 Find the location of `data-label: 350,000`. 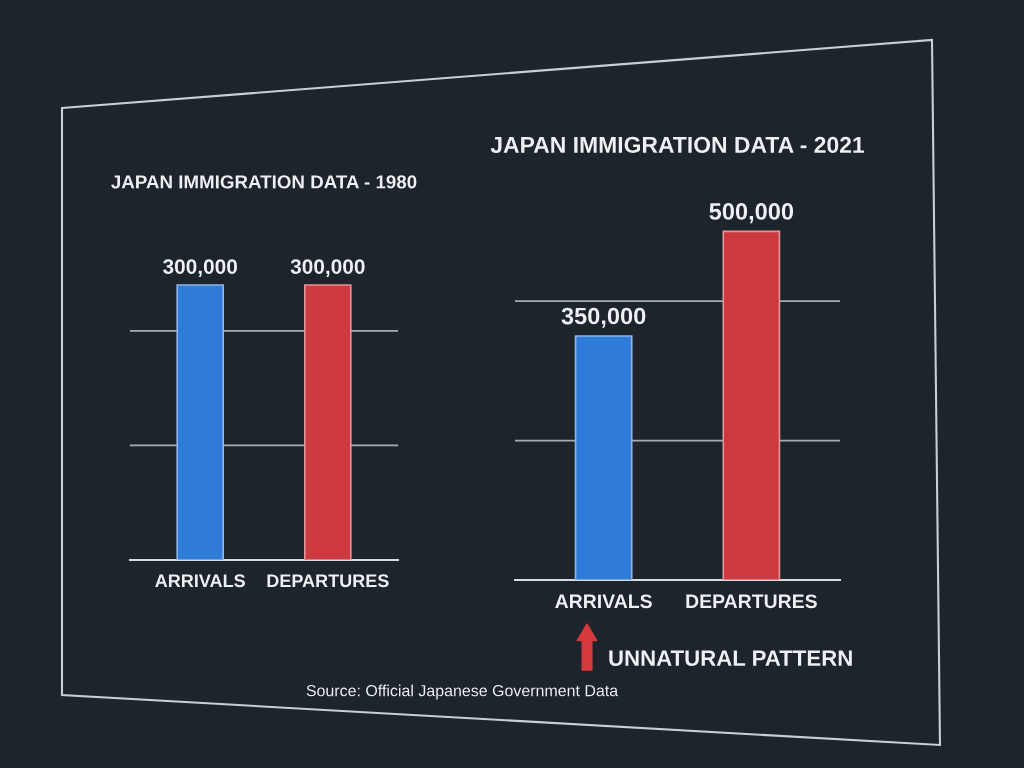

data-label: 350,000 is located at coordinates (603, 317).